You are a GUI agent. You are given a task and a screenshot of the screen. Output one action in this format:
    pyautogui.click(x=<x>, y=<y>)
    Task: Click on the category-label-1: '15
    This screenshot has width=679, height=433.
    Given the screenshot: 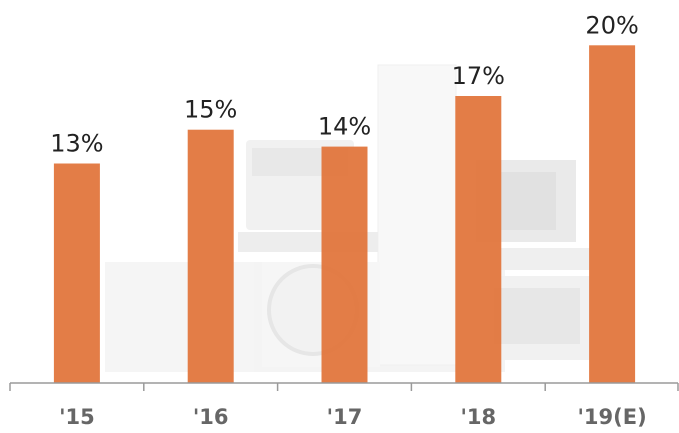 What is the action you would take?
    pyautogui.click(x=77, y=417)
    